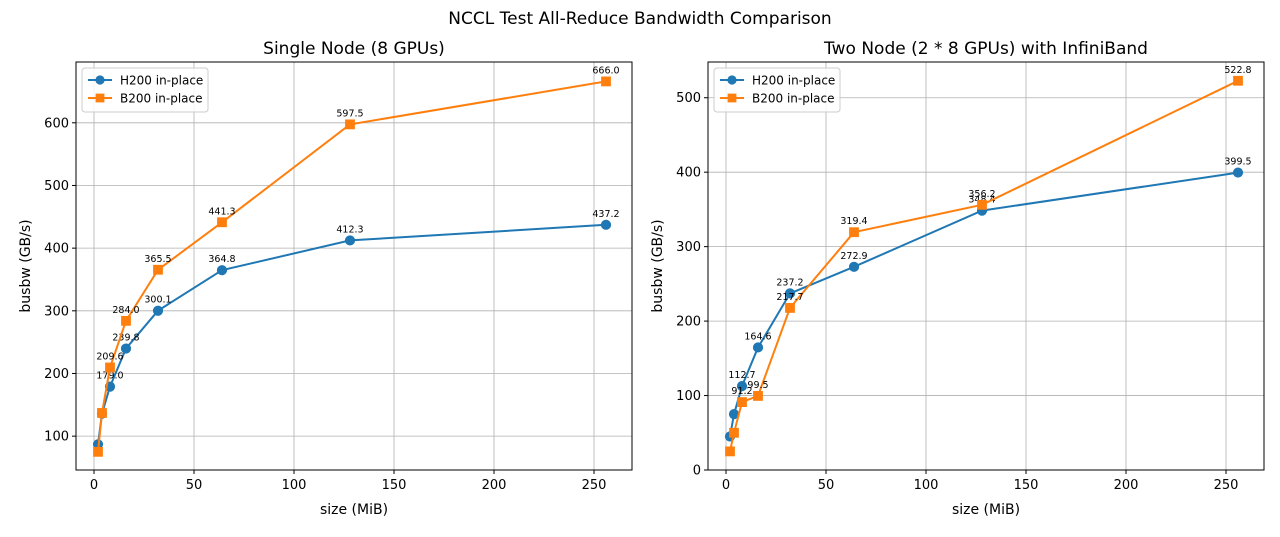  I want to click on data-label: 597.5, so click(349, 113).